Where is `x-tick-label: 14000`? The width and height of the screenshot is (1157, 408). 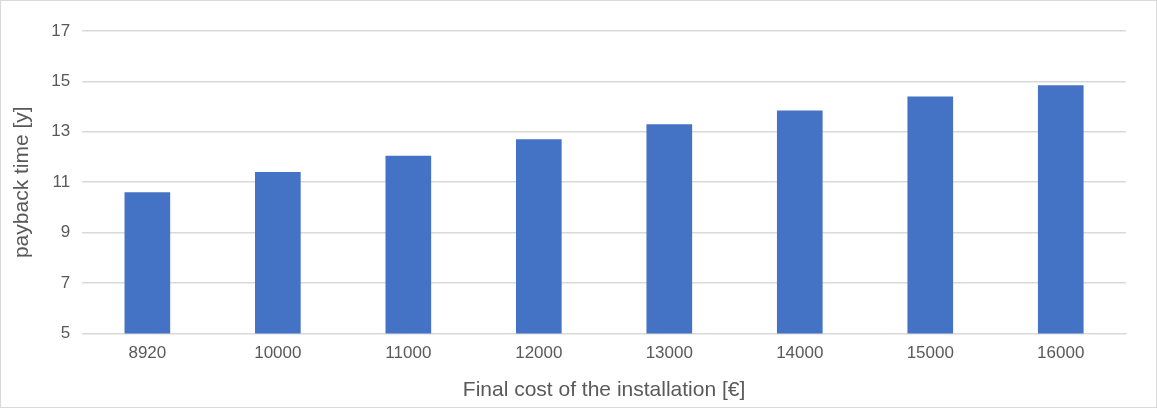 x-tick-label: 14000 is located at coordinates (800, 353).